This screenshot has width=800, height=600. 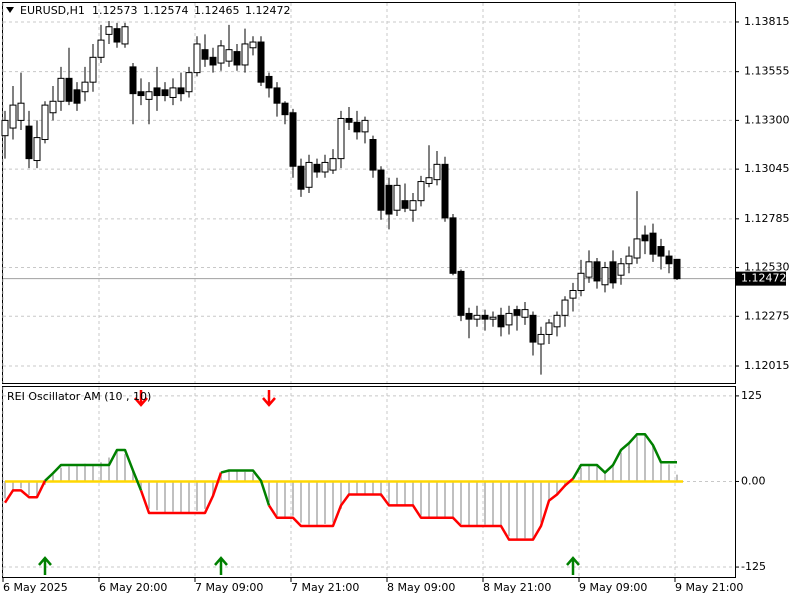 I want to click on y-tick-label: 1.13555, so click(x=767, y=71).